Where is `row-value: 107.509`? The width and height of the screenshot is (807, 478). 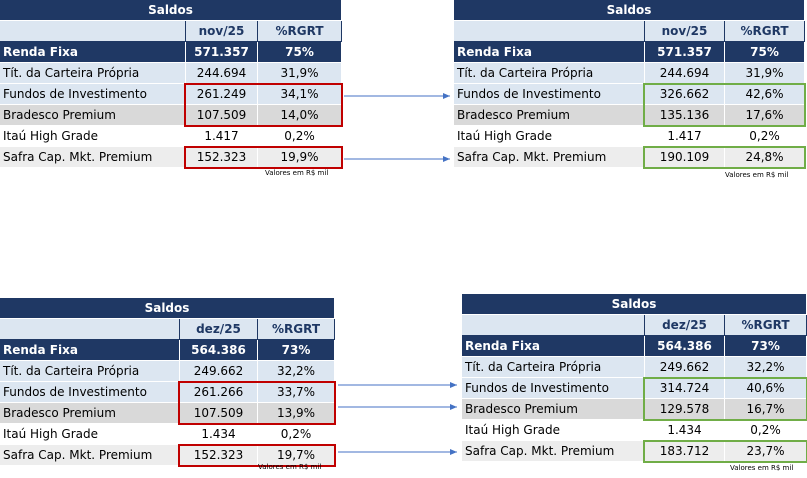
row-value: 107.509 is located at coordinates (222, 115).